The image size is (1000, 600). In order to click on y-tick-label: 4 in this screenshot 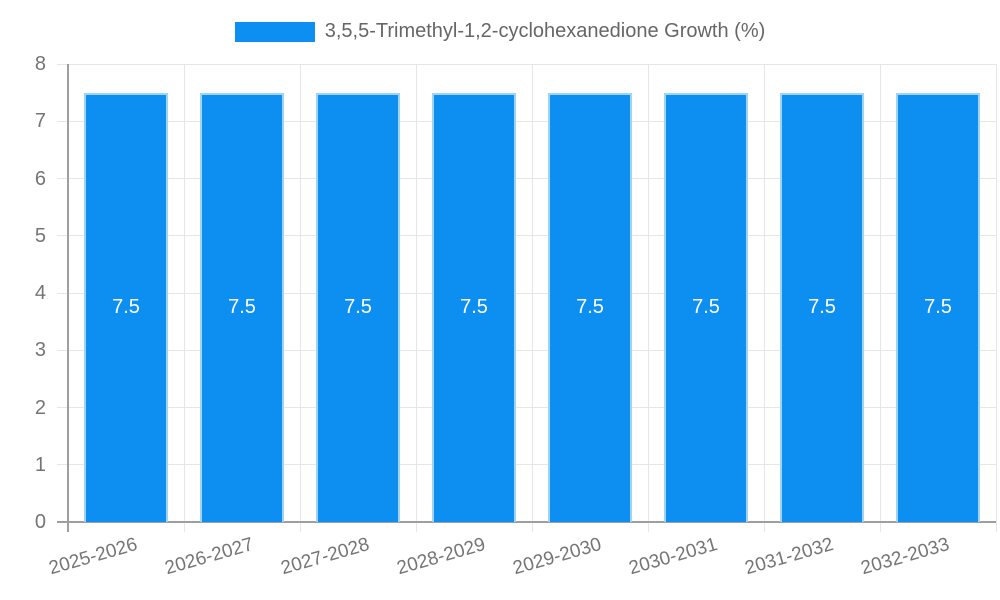, I will do `click(40, 293)`.